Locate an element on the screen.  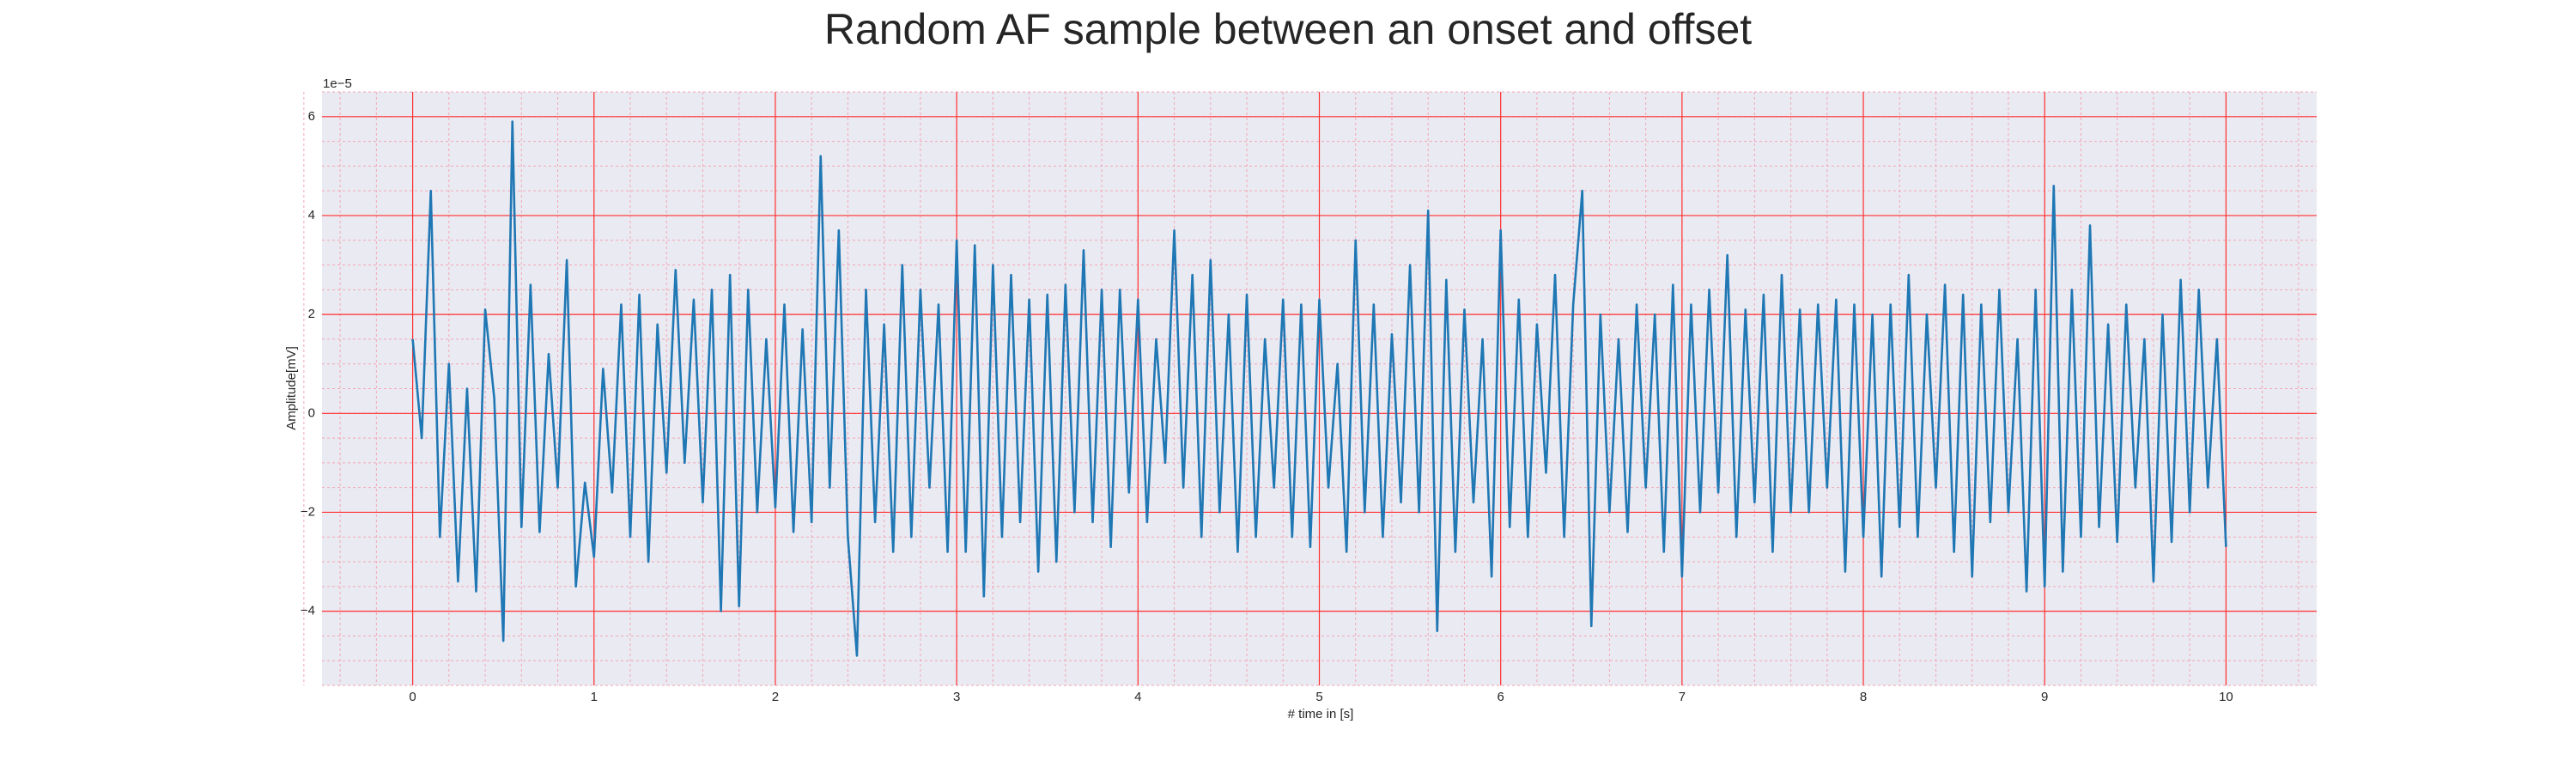
x-tick-label: 4 is located at coordinates (1137, 697).